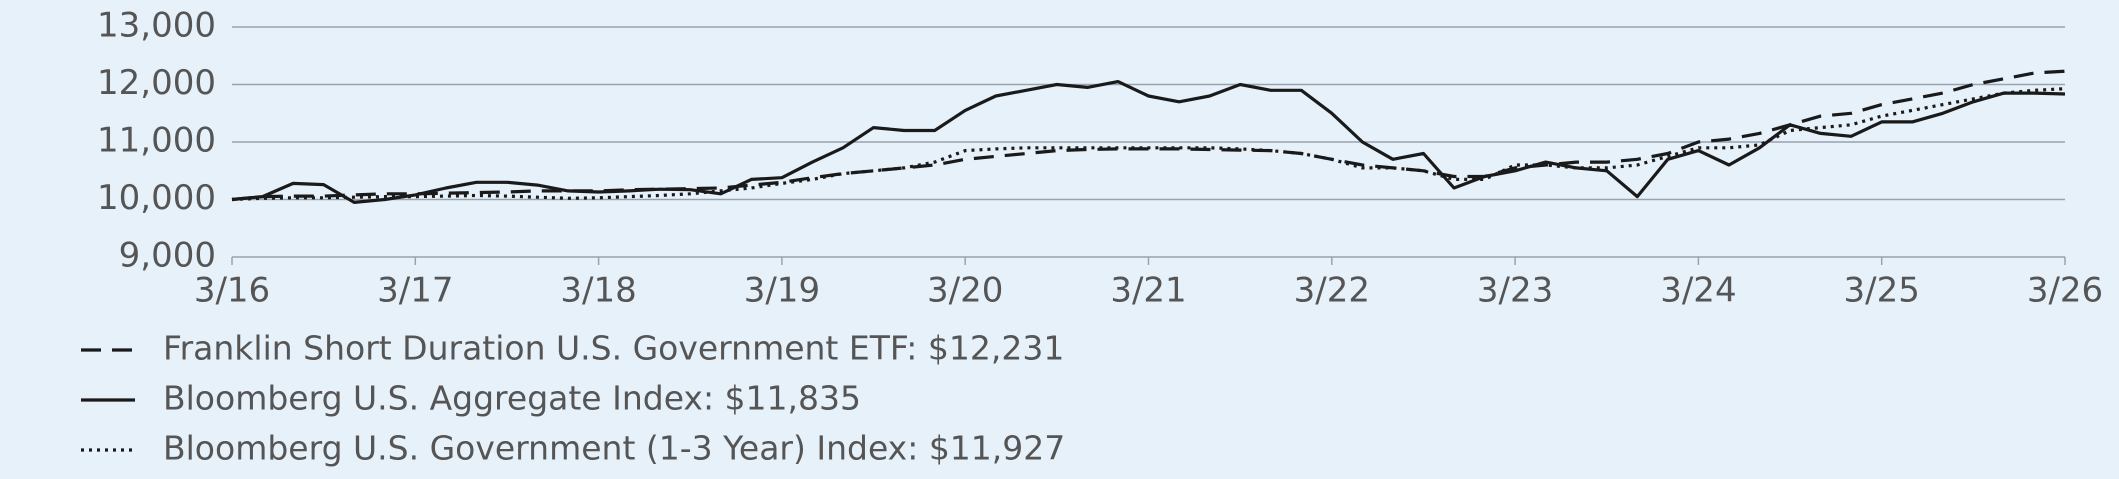 The width and height of the screenshot is (2119, 479). Describe the element at coordinates (415, 291) in the screenshot. I see `x-tick-label: 3/17` at that location.